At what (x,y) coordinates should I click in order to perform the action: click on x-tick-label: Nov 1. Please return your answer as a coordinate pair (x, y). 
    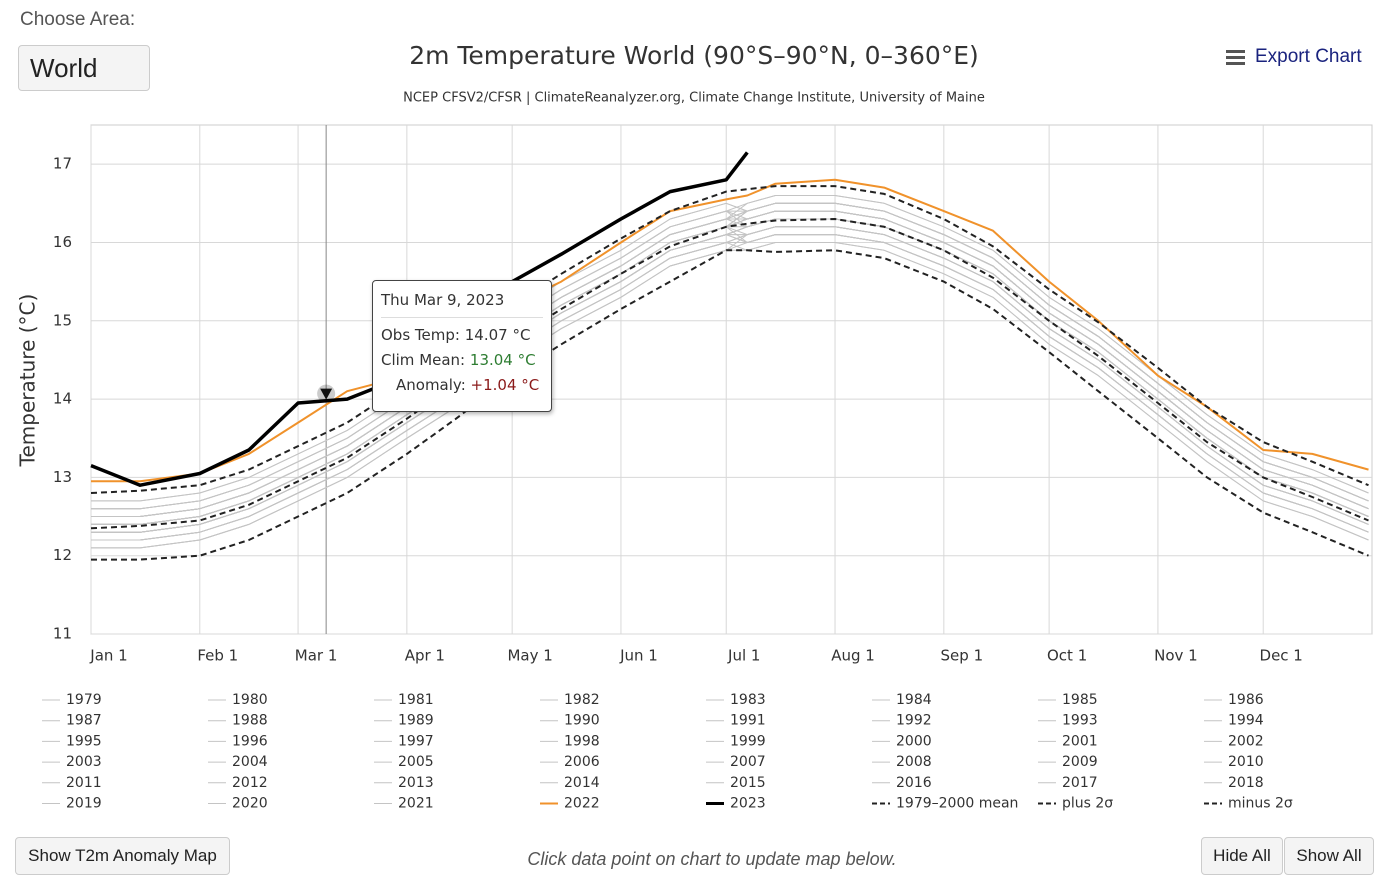
    Looking at the image, I should click on (1176, 656).